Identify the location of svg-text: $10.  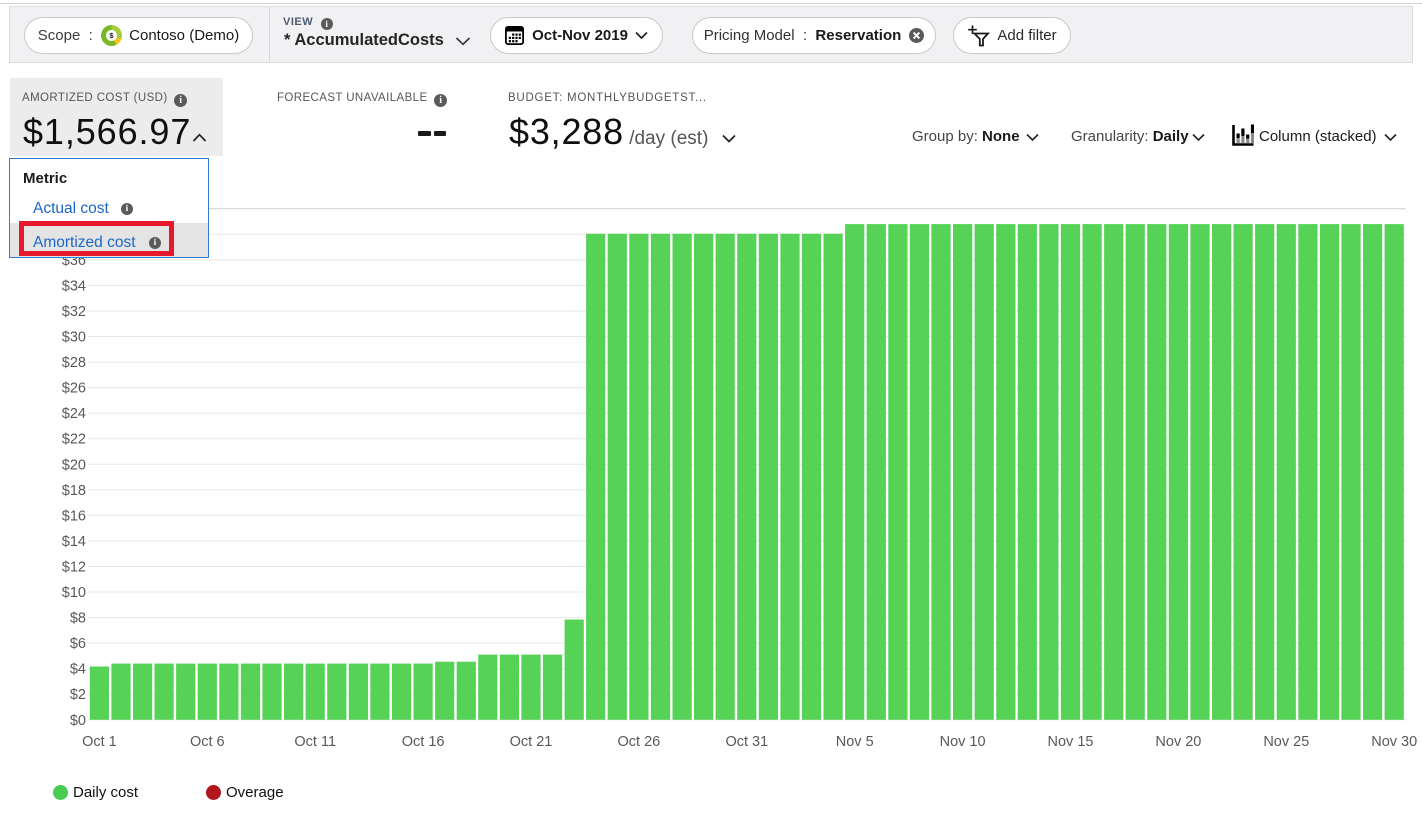
(74, 593).